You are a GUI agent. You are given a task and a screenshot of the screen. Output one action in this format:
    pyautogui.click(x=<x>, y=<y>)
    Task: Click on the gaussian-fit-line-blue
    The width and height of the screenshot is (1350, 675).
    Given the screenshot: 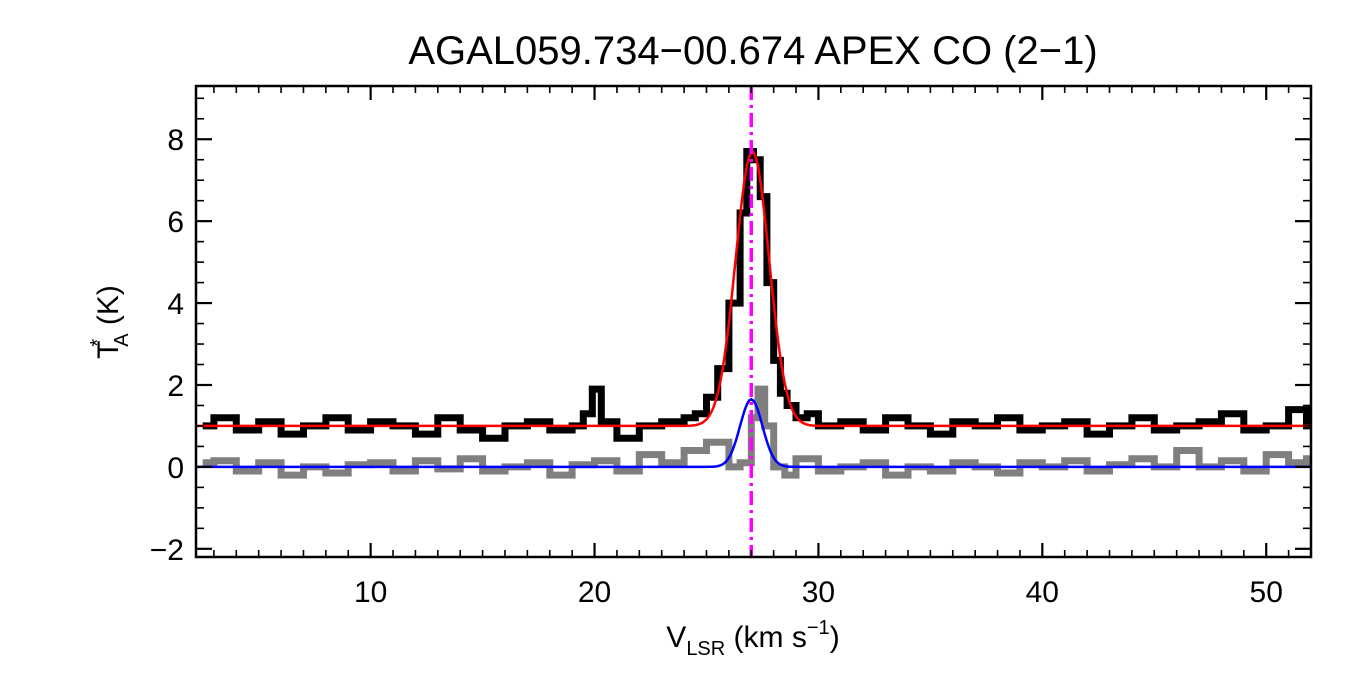 What is the action you would take?
    pyautogui.click(x=753, y=433)
    